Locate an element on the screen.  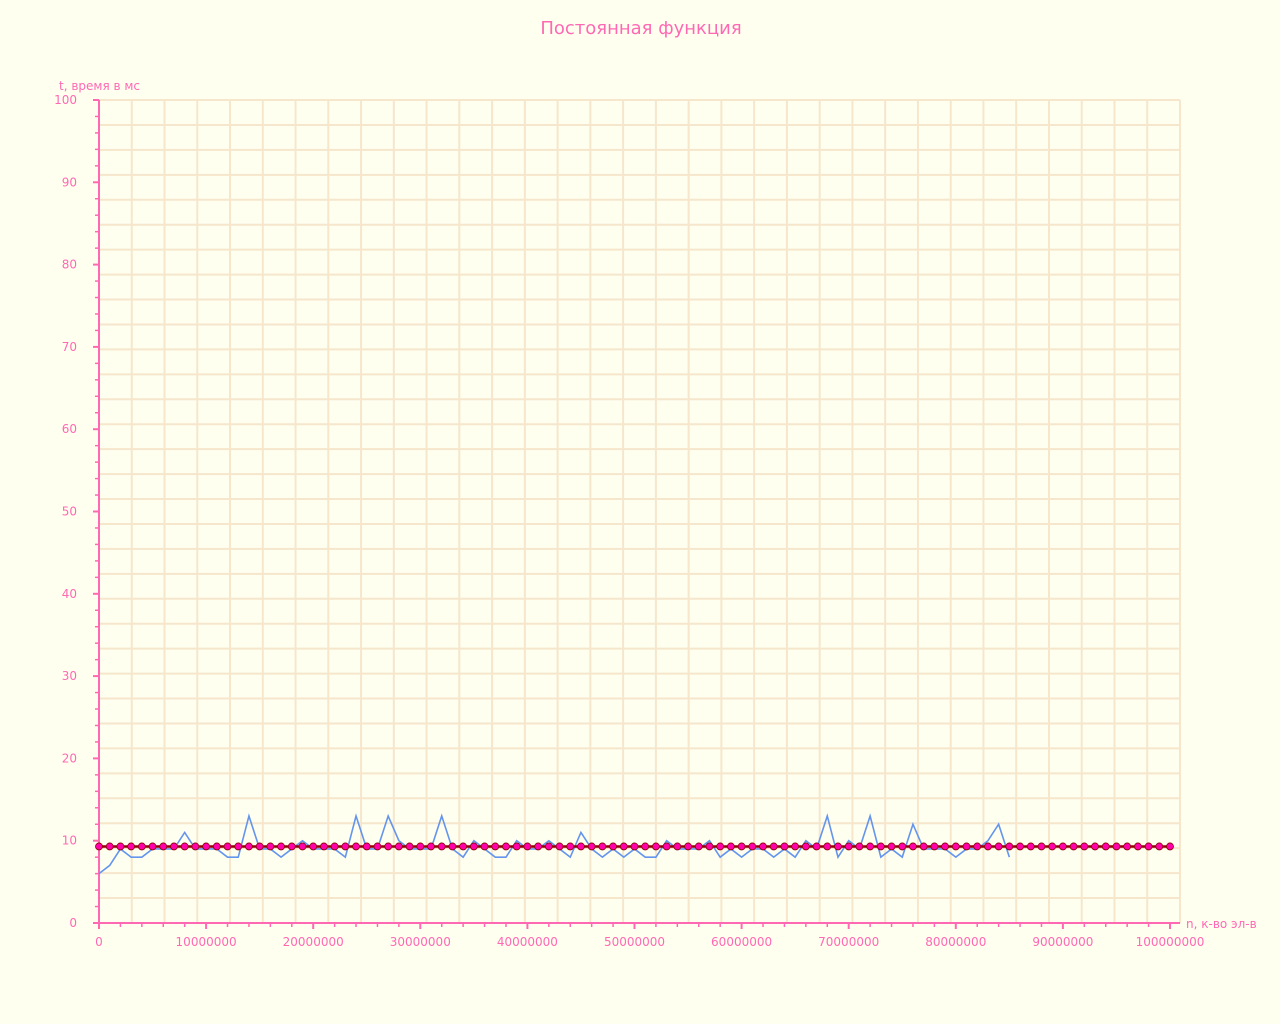
x-tick-label: 50000000 is located at coordinates (634, 942).